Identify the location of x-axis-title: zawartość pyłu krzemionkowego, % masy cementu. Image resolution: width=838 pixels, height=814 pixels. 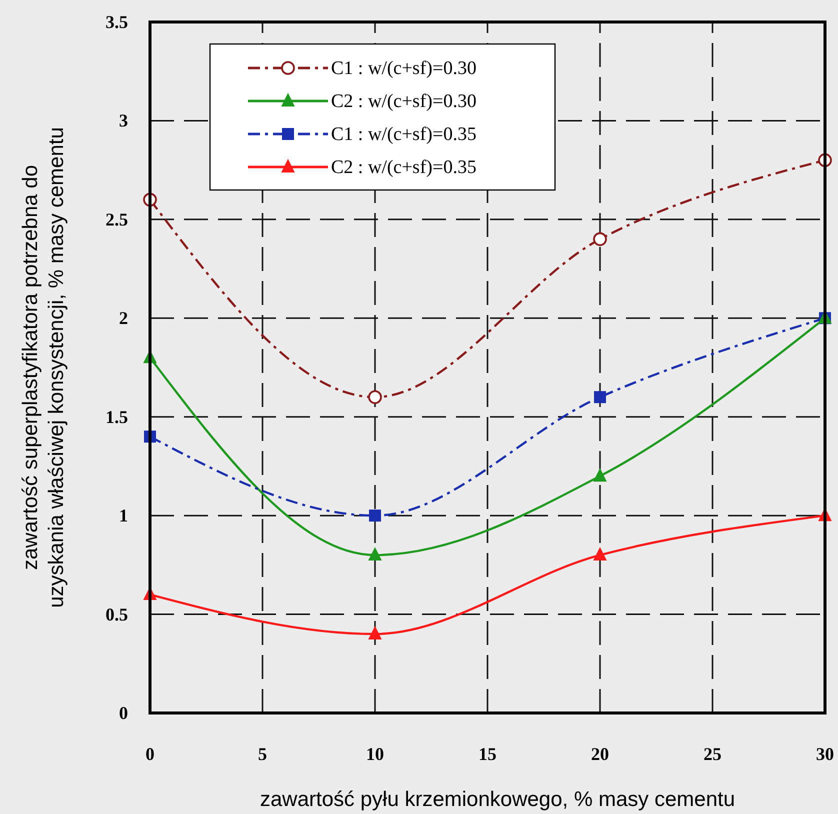
(498, 799).